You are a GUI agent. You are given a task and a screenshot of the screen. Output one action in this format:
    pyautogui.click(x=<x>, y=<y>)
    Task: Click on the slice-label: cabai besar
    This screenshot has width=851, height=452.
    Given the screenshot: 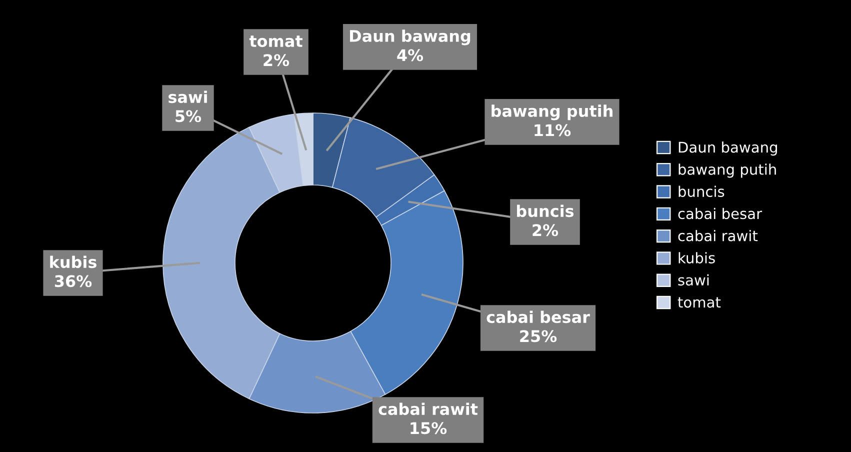 What is the action you would take?
    pyautogui.click(x=538, y=317)
    